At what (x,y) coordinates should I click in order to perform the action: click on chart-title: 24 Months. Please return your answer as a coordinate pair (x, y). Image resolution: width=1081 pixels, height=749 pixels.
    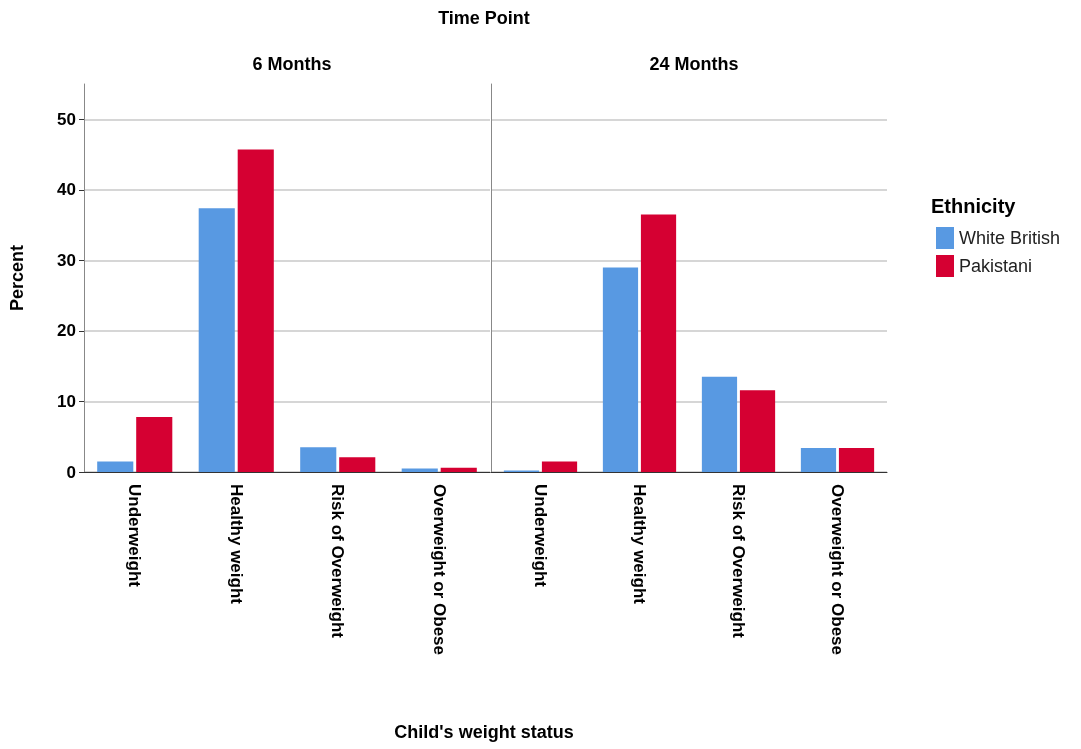
    Looking at the image, I should click on (694, 64).